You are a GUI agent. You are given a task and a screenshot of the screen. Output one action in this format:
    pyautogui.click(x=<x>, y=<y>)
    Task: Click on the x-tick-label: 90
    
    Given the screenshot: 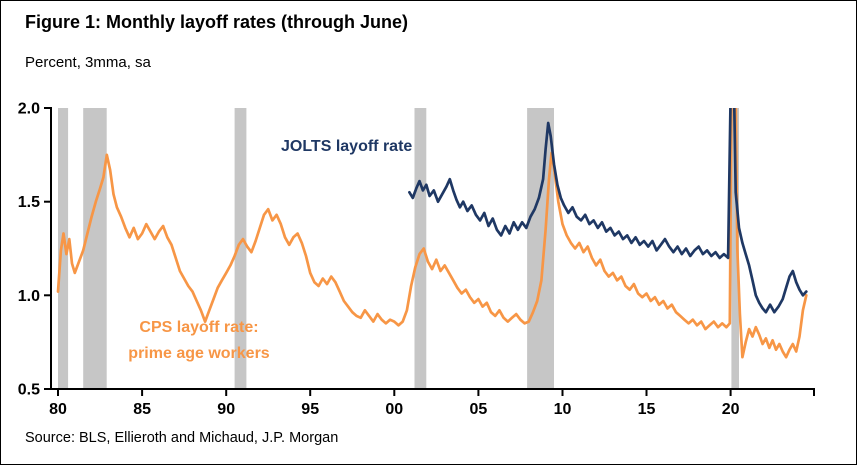 What is the action you would take?
    pyautogui.click(x=226, y=409)
    